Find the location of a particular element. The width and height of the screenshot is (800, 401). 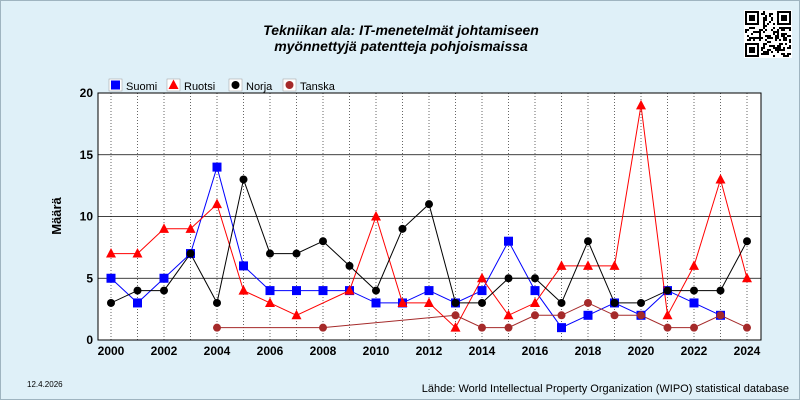

y-tick-label: 10 is located at coordinates (87, 217).